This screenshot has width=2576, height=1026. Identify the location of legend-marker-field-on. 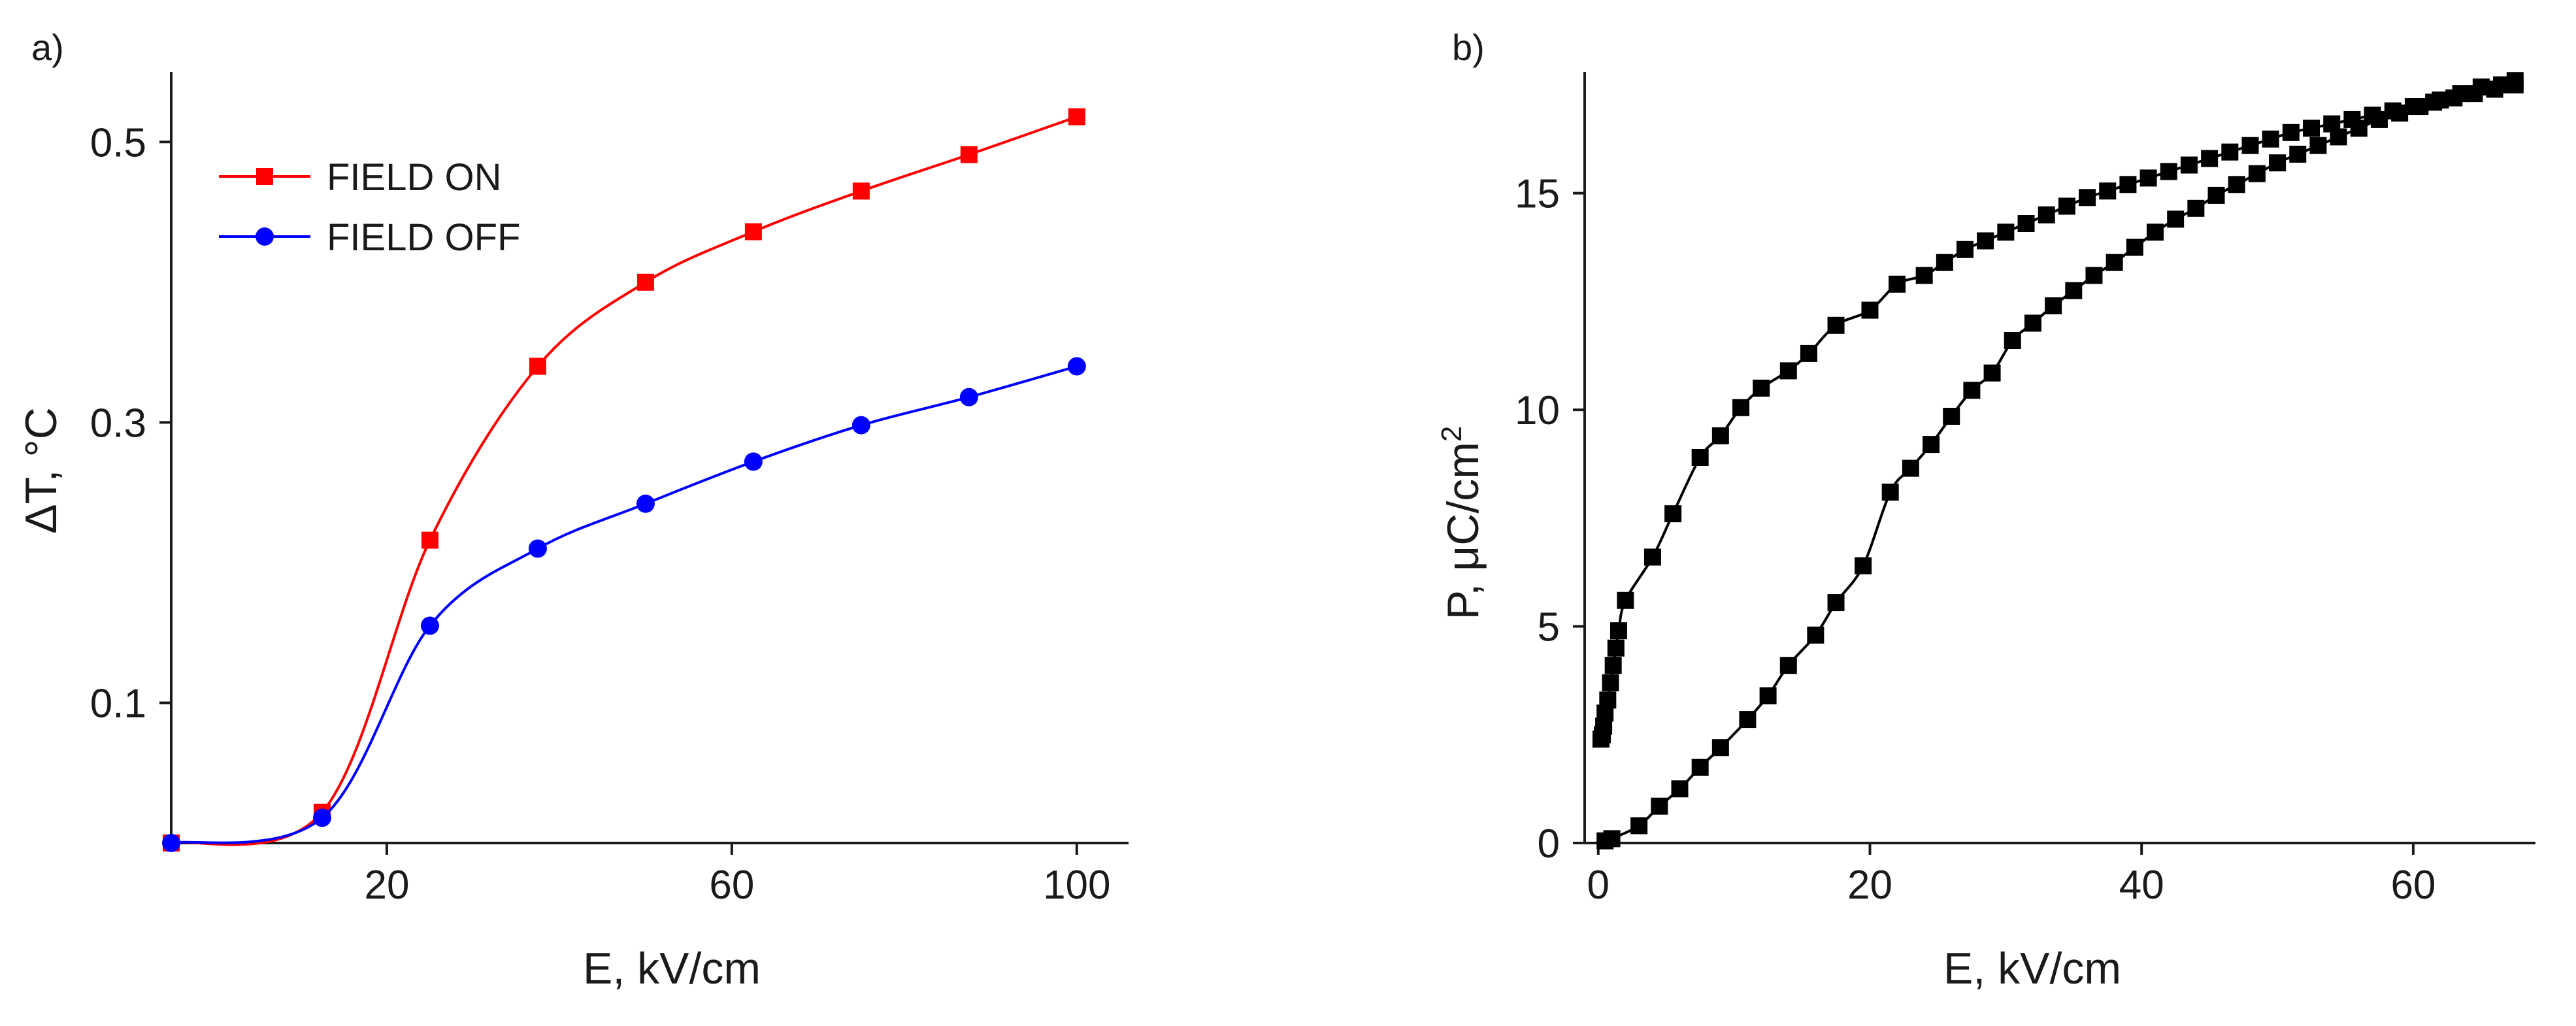
(264, 176).